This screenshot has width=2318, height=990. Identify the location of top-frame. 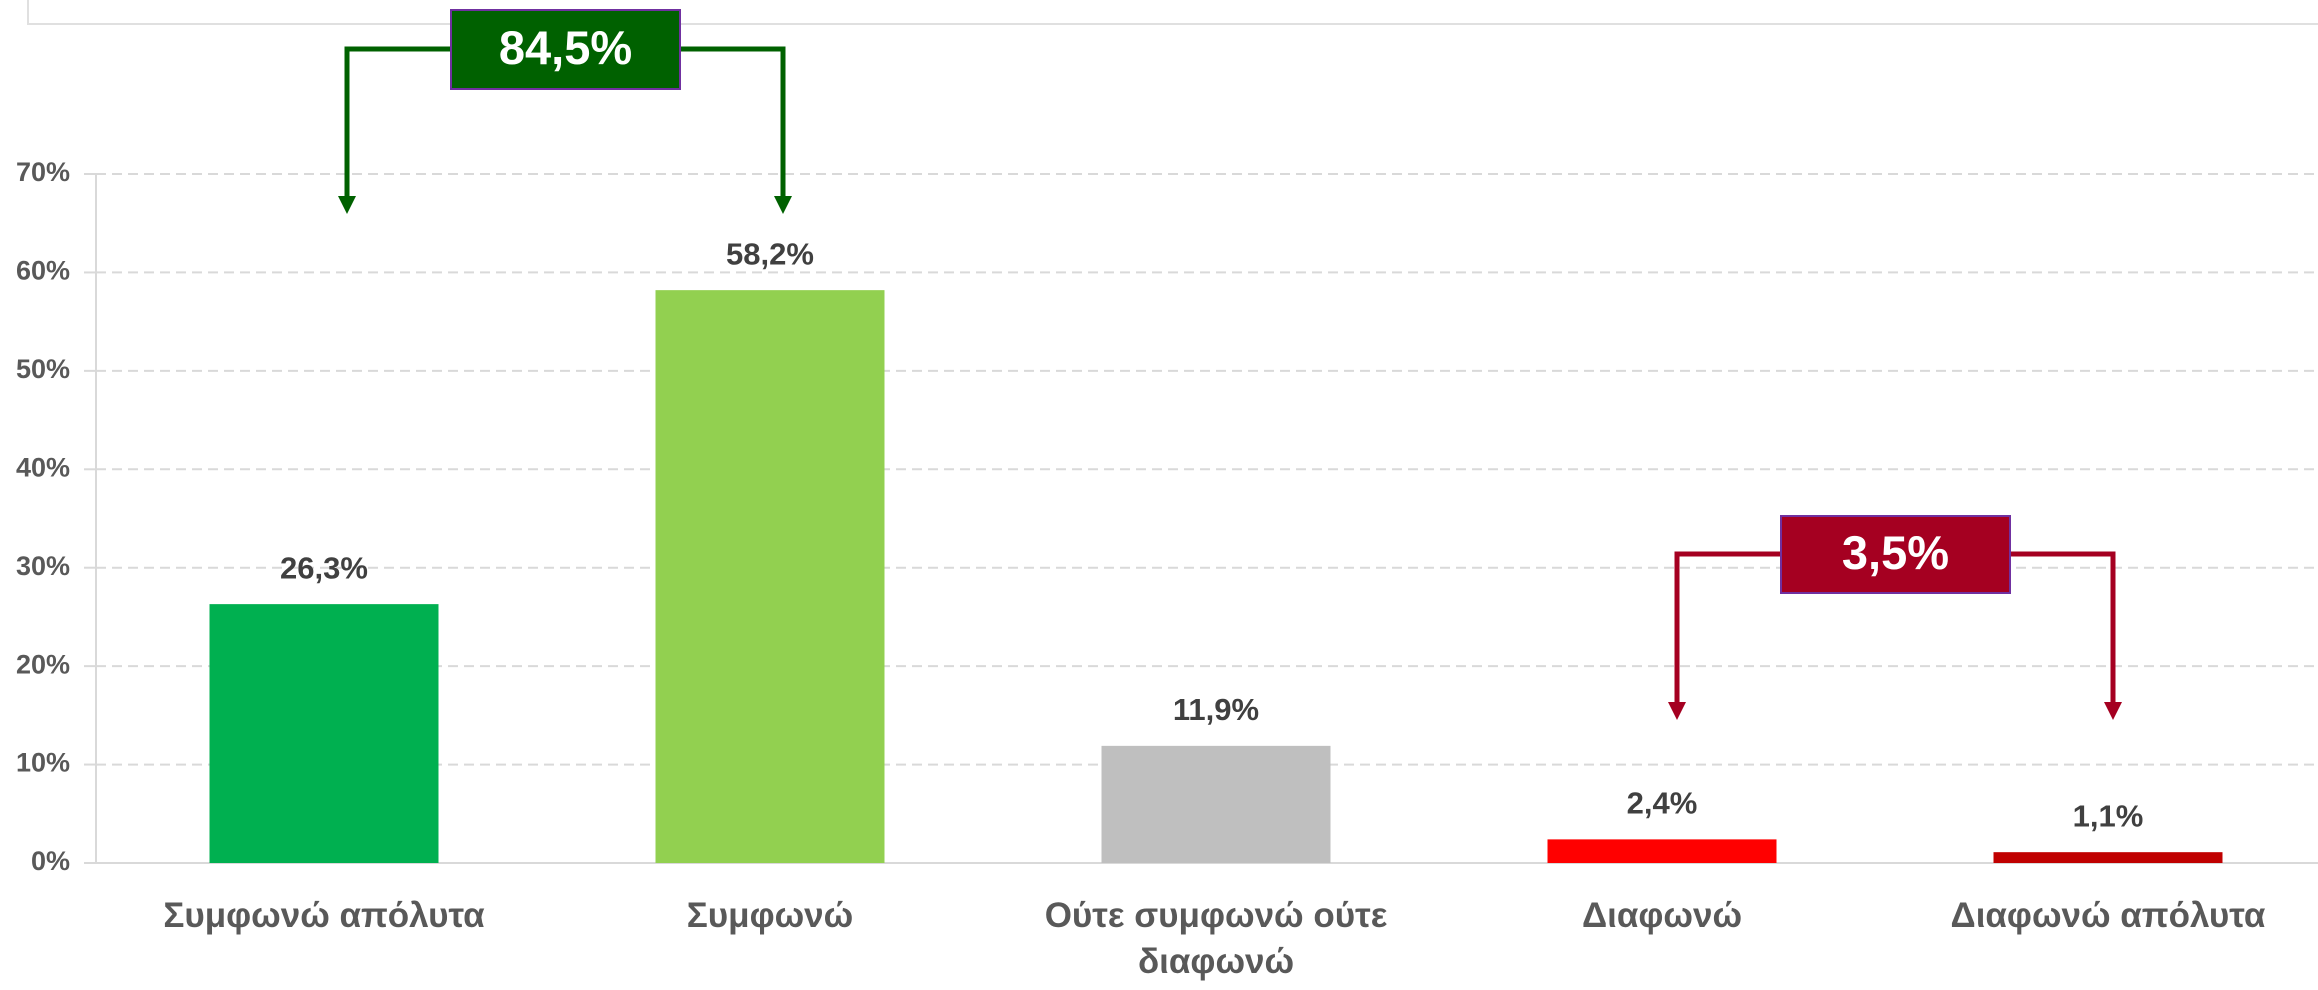
(1172, 12).